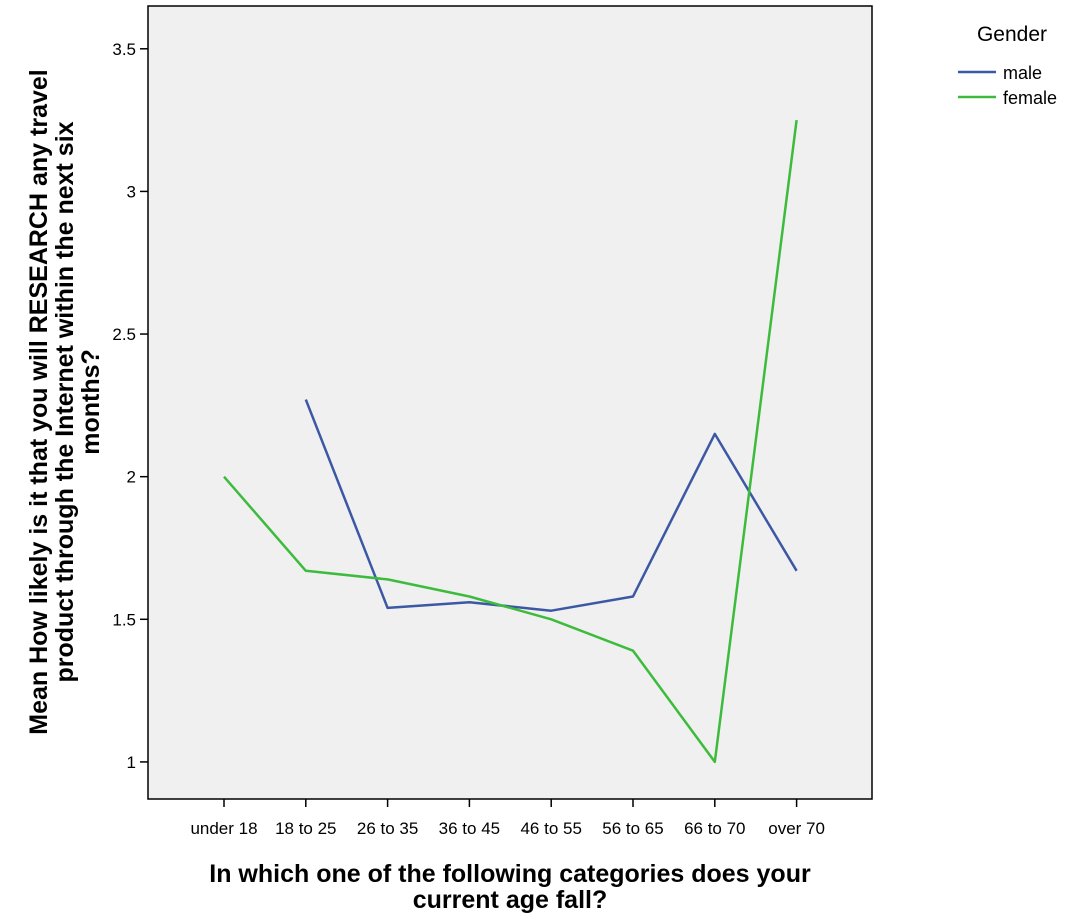 The image size is (1073, 919). I want to click on x-tick-label: under 18, so click(223, 828).